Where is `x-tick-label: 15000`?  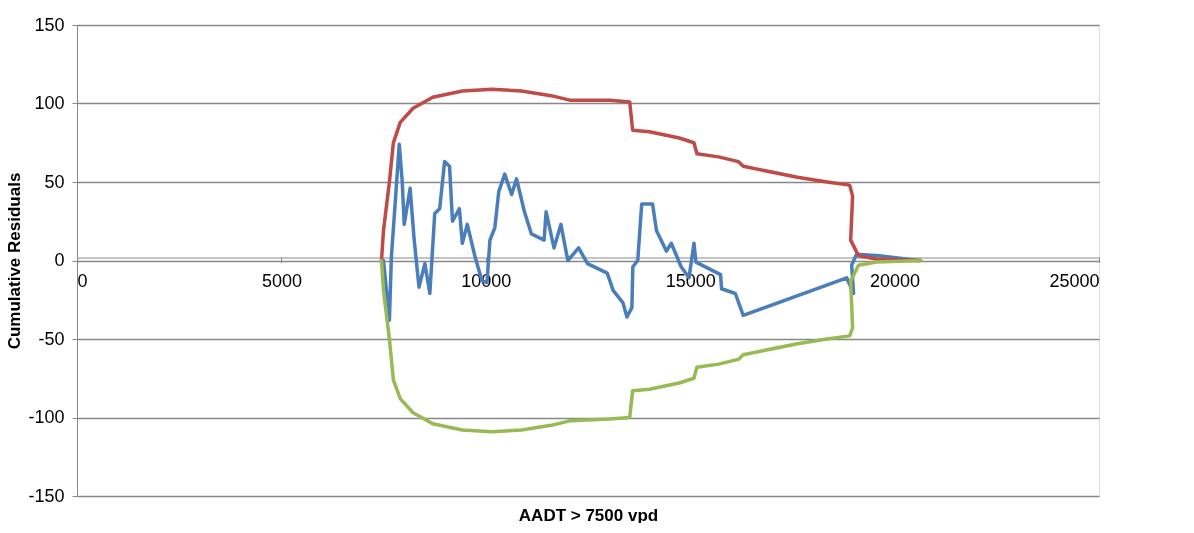 x-tick-label: 15000 is located at coordinates (690, 281).